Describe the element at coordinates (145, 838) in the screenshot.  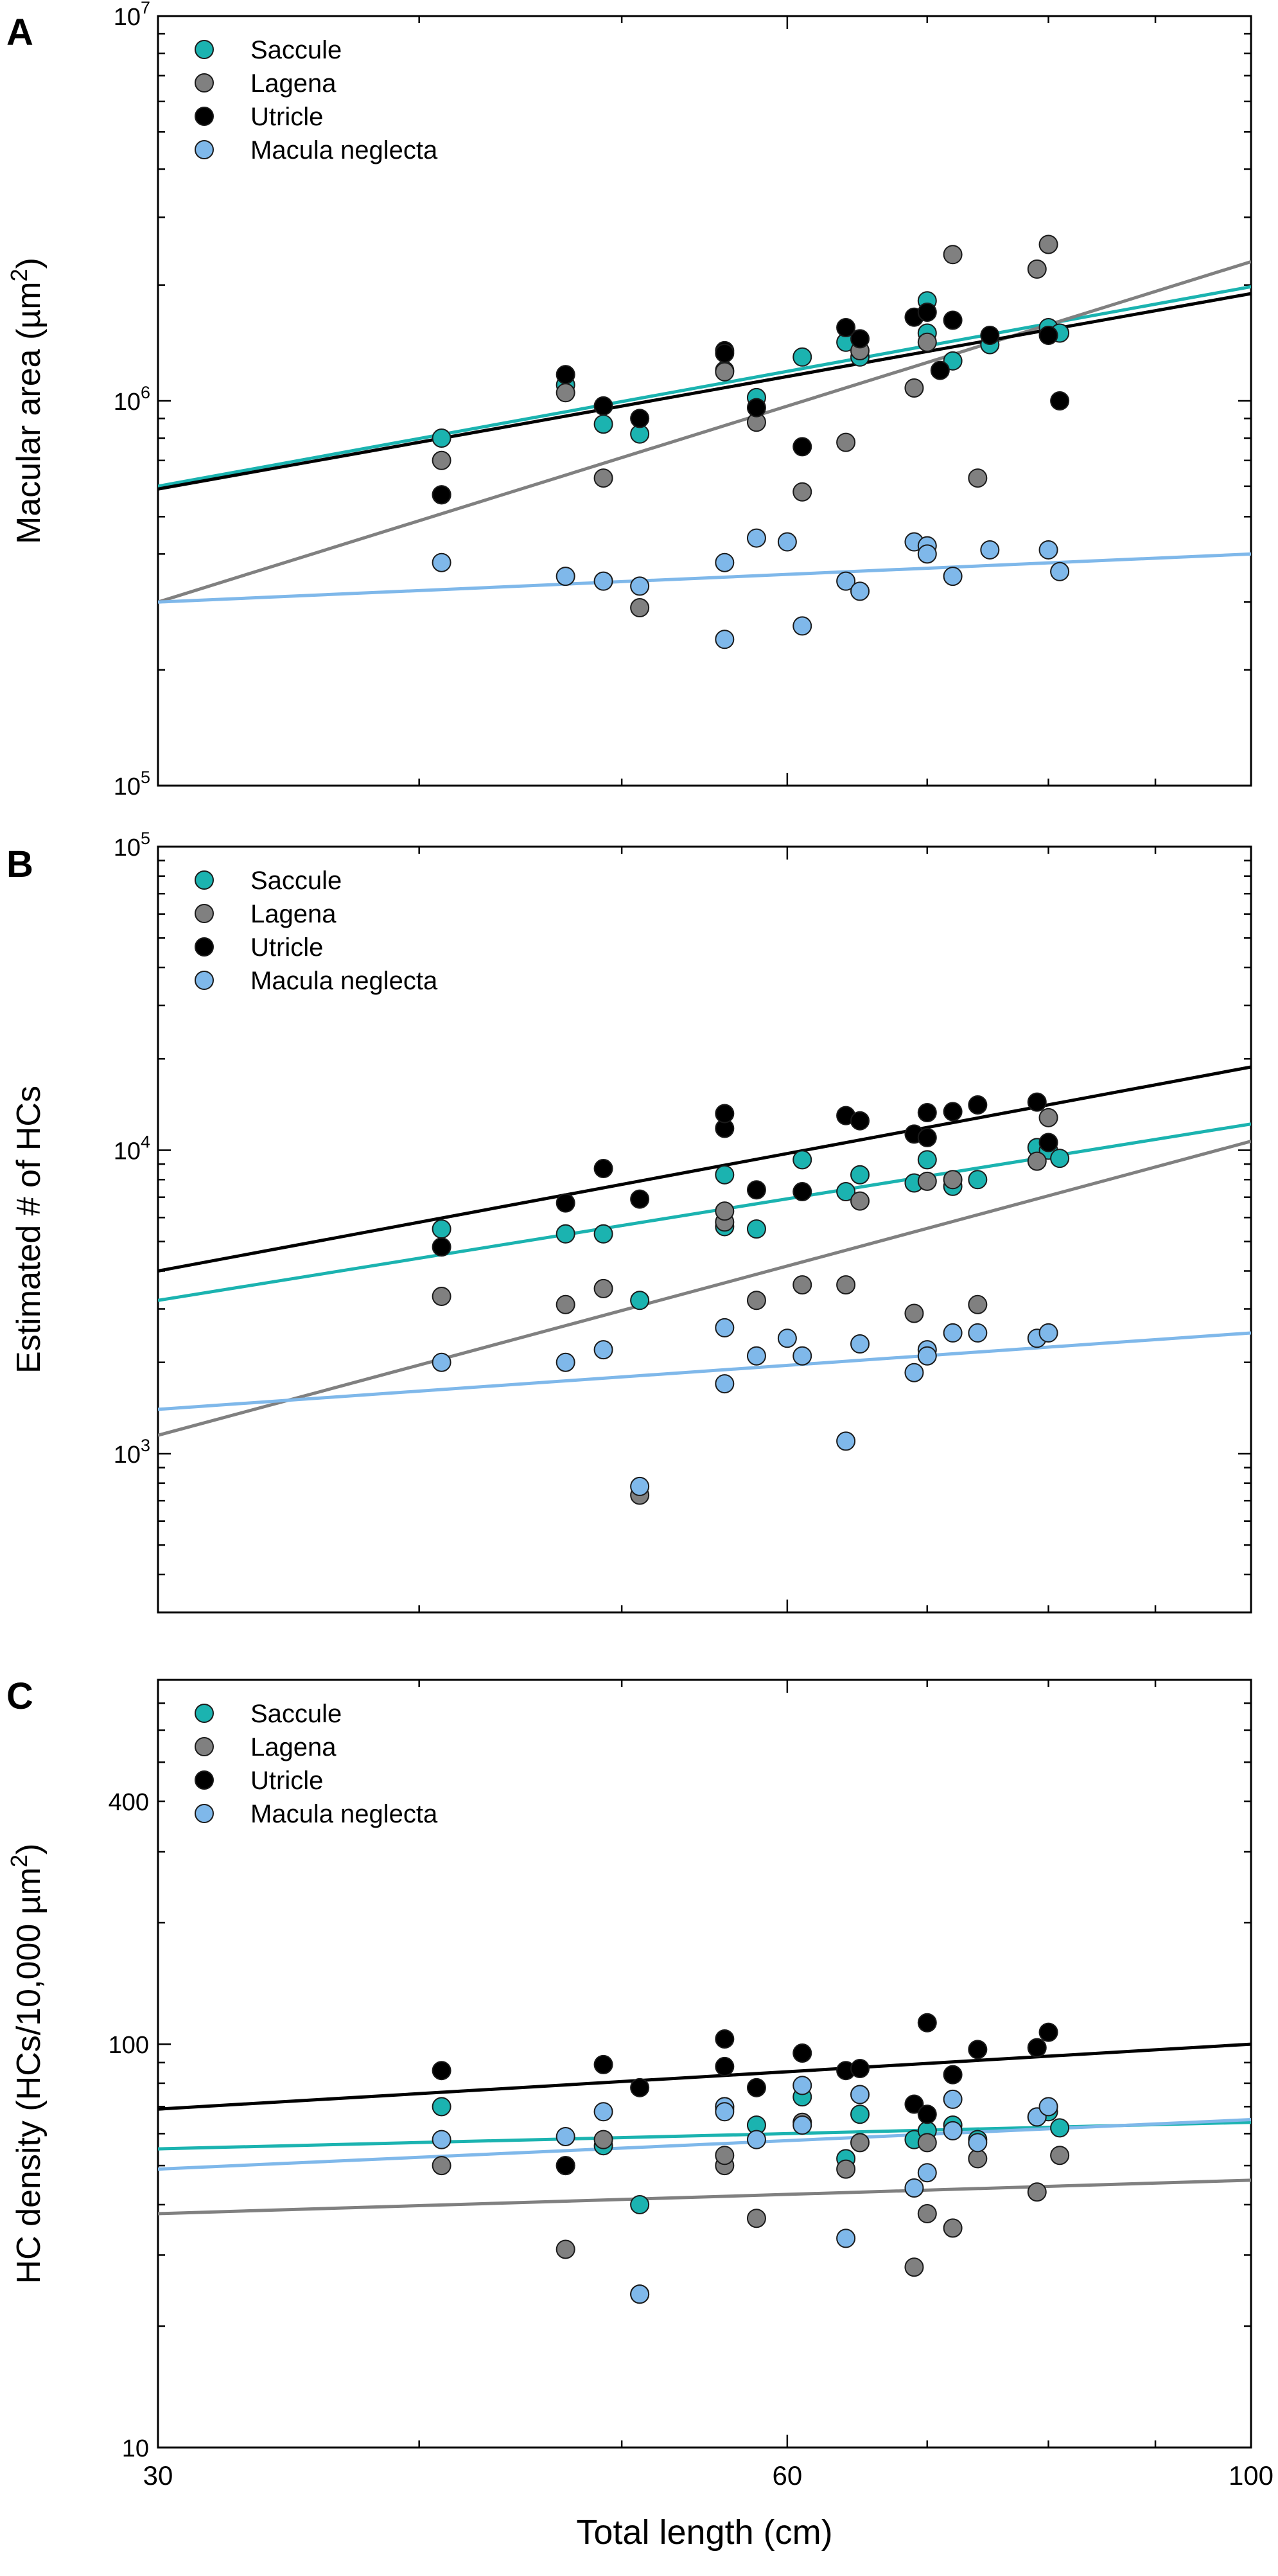
I see `tick-exponent: 5` at that location.